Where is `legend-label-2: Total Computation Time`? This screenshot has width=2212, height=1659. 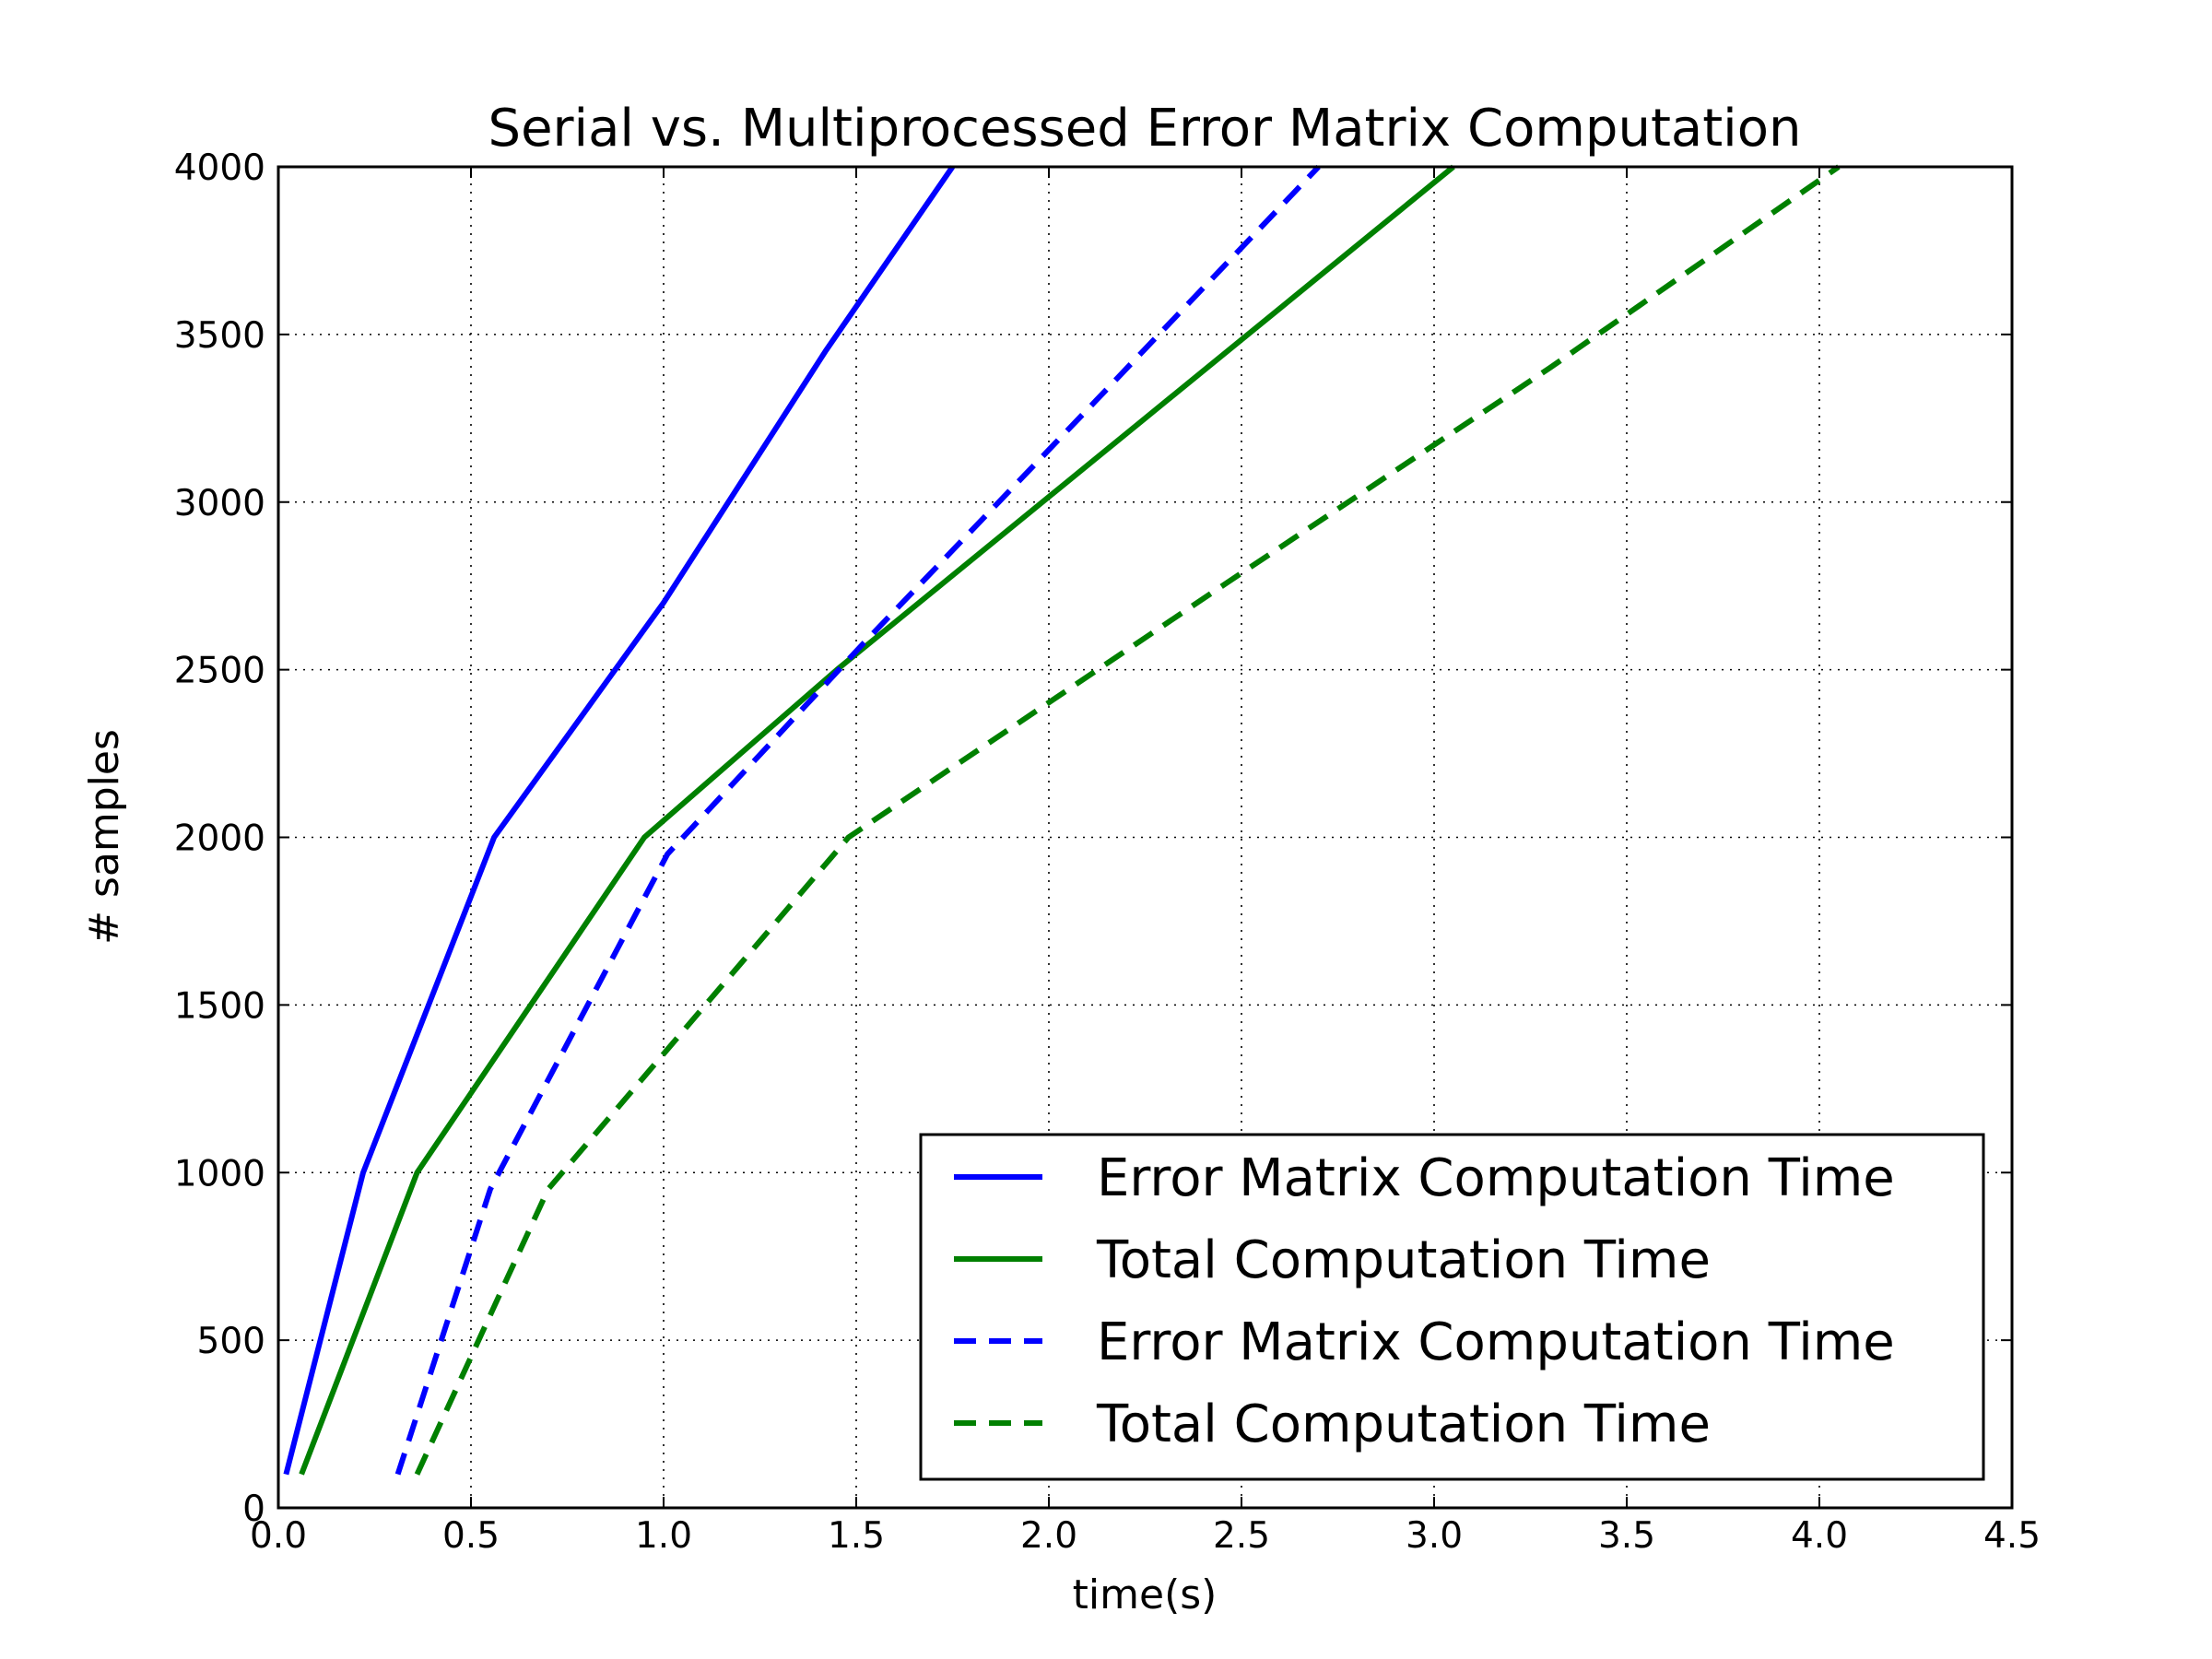 legend-label-2: Total Computation Time is located at coordinates (1403, 1260).